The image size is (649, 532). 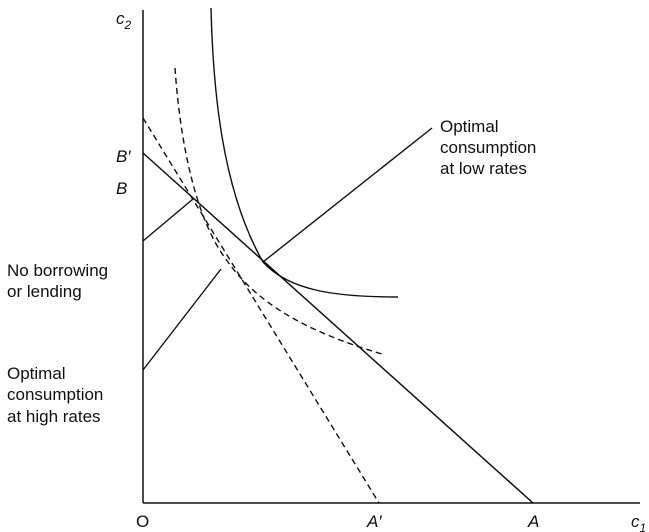 I want to click on point-a-label: A, so click(x=533, y=521).